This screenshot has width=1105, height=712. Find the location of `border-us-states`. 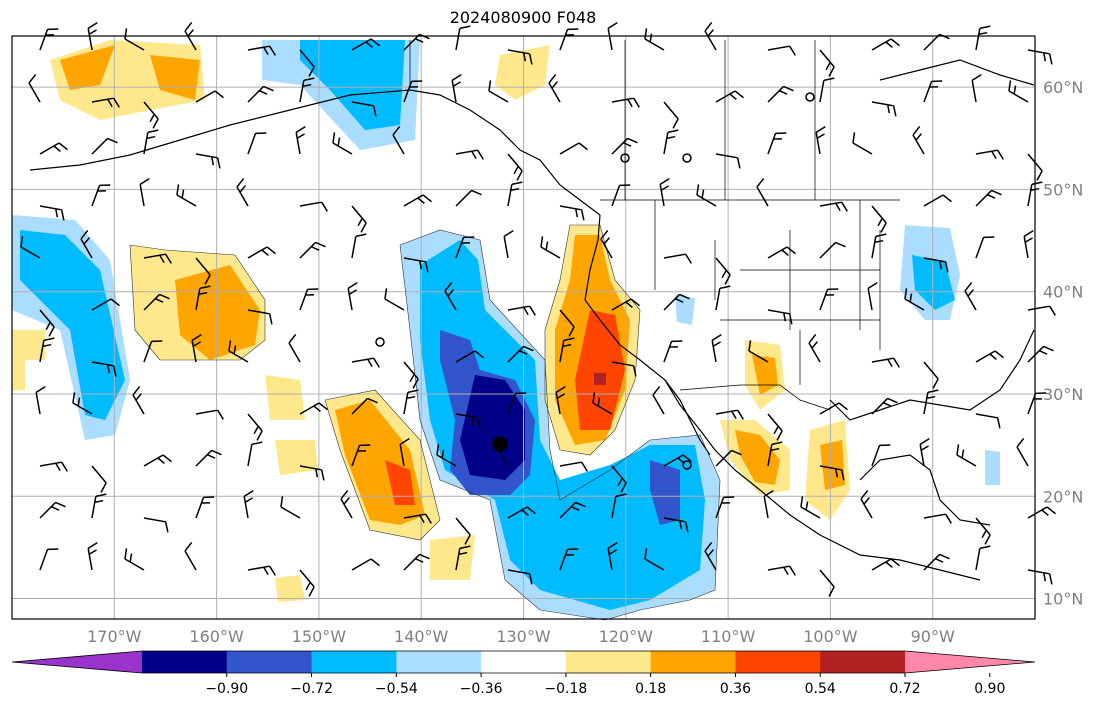

border-us-states is located at coordinates (767, 292).